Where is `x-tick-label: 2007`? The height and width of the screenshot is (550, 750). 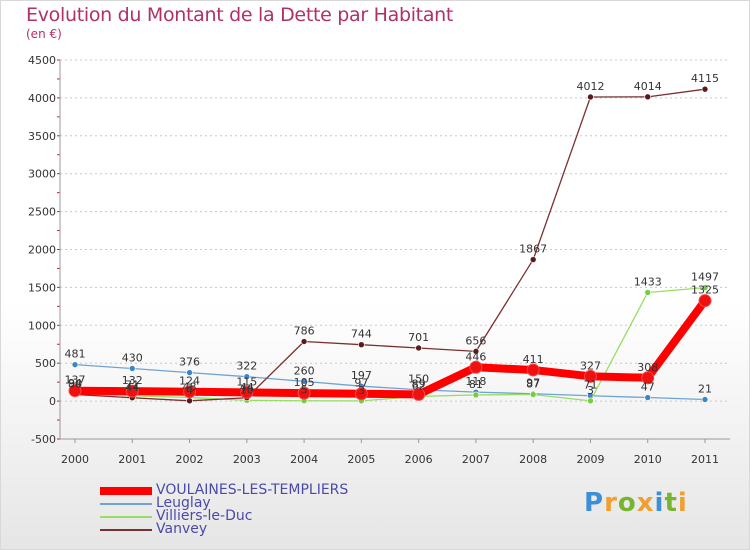 x-tick-label: 2007 is located at coordinates (476, 459).